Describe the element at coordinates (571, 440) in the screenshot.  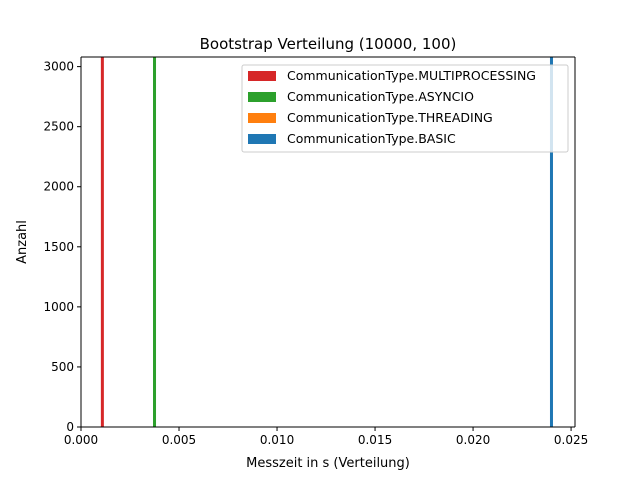
I see `x-tick-label: 0.025` at that location.